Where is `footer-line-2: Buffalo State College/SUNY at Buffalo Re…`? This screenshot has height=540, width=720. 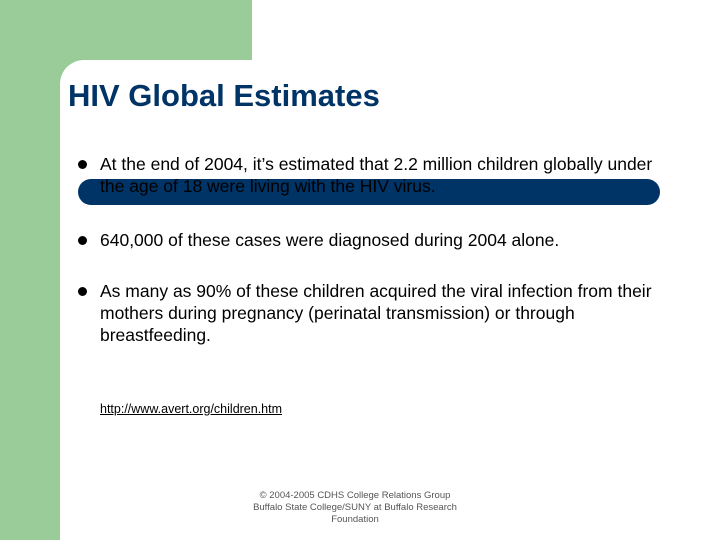
footer-line-2: Buffalo State College/SUNY at Buffalo Re… is located at coordinates (355, 507).